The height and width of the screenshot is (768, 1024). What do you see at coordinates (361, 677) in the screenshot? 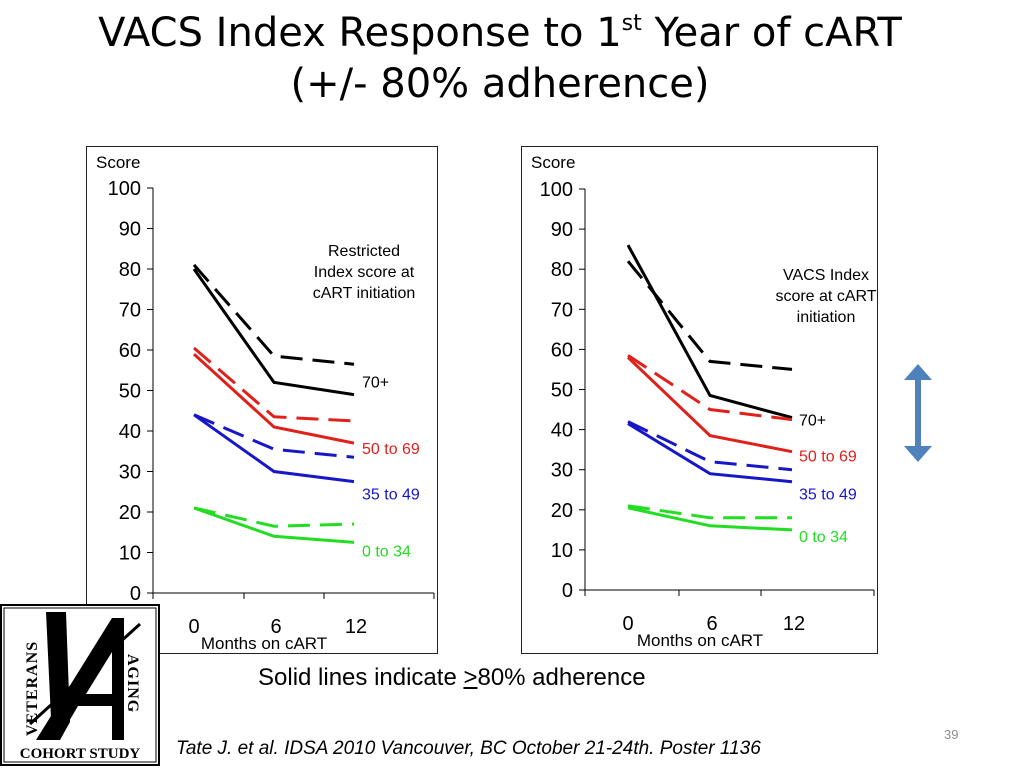
I see `caption-text-a: Solid lines indicate` at bounding box center [361, 677].